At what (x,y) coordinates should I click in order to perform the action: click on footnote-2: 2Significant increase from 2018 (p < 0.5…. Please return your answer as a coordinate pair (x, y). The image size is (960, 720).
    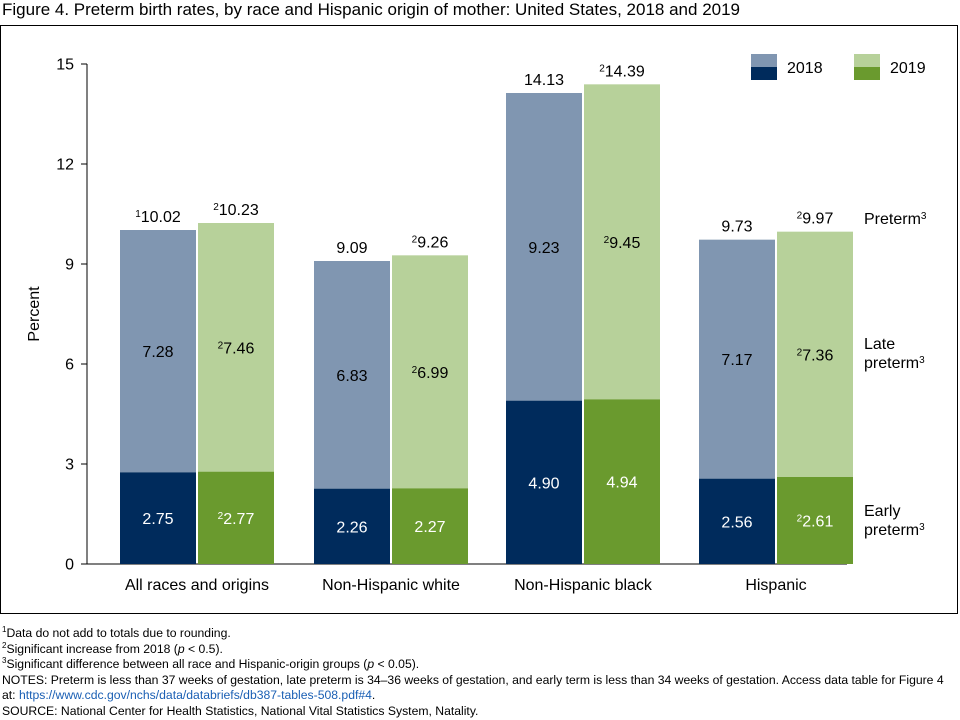
    Looking at the image, I should click on (112, 648).